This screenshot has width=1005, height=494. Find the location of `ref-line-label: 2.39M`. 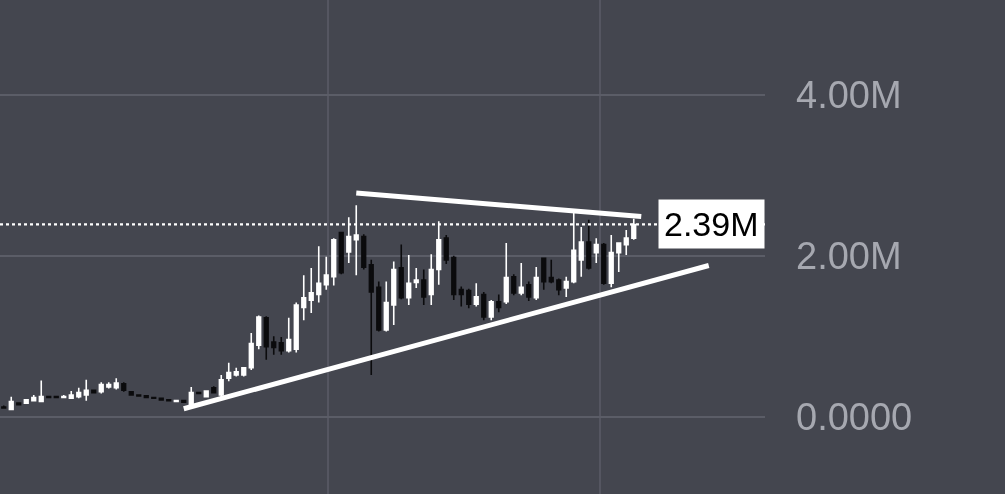

ref-line-label: 2.39M is located at coordinates (711, 224).